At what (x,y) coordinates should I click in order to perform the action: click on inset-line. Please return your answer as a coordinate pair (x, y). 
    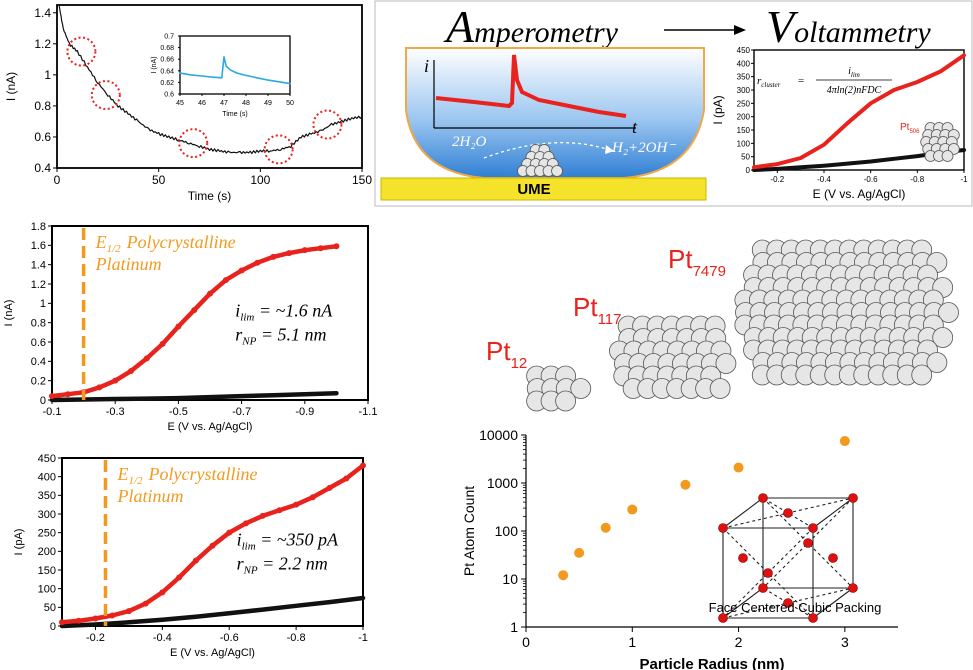
    Looking at the image, I should click on (235, 70).